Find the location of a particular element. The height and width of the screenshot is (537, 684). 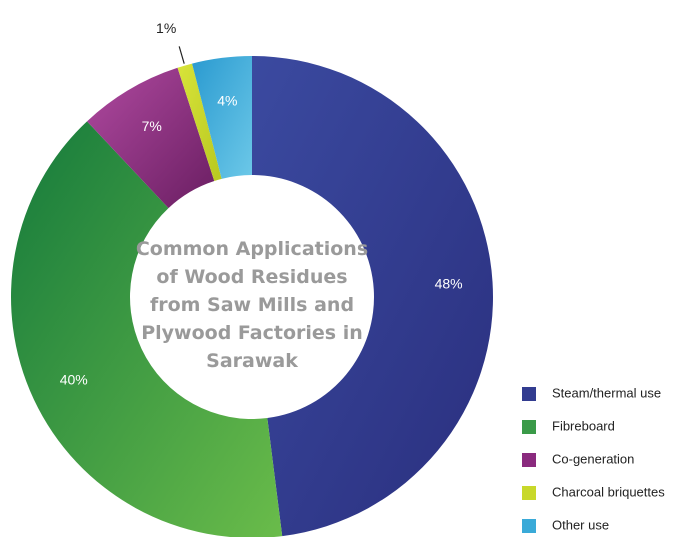

data-label: 7% is located at coordinates (152, 126).